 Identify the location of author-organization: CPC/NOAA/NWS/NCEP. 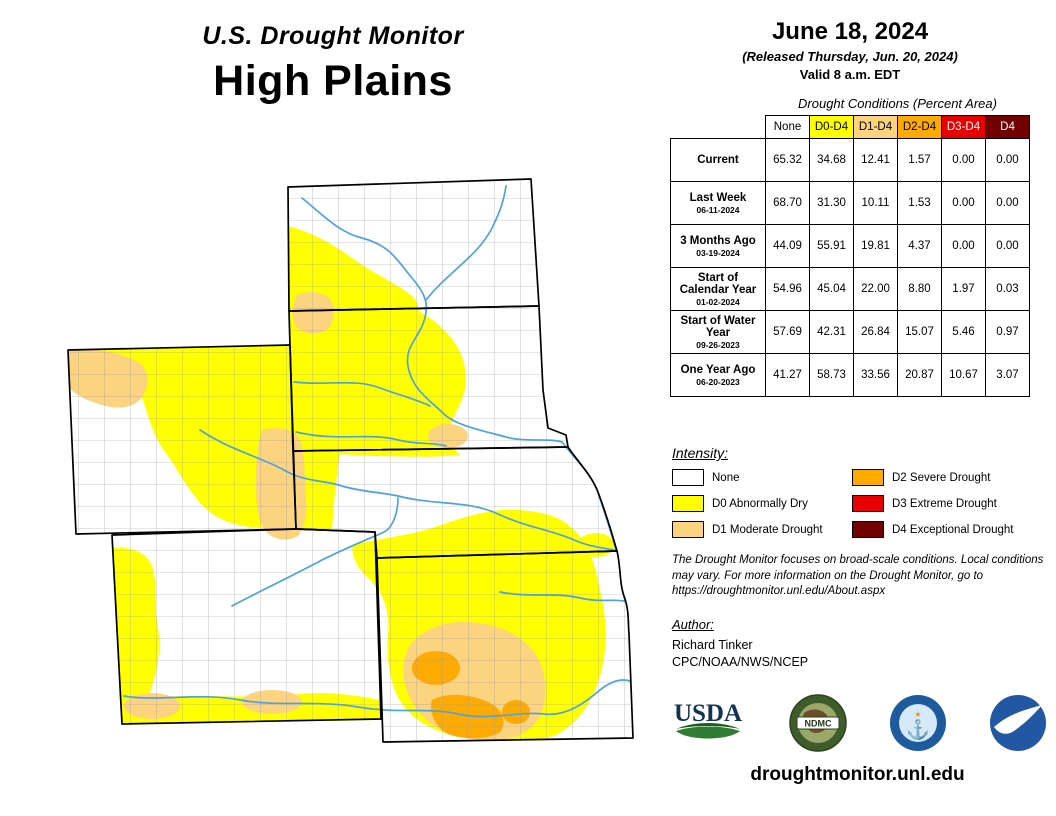
(740, 662).